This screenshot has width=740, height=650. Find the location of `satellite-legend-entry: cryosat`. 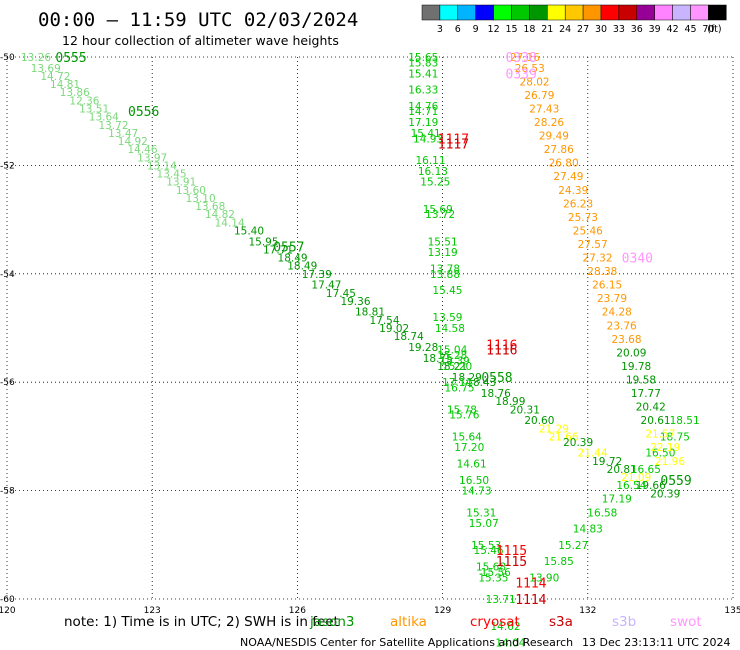

satellite-legend-entry: cryosat is located at coordinates (495, 622).